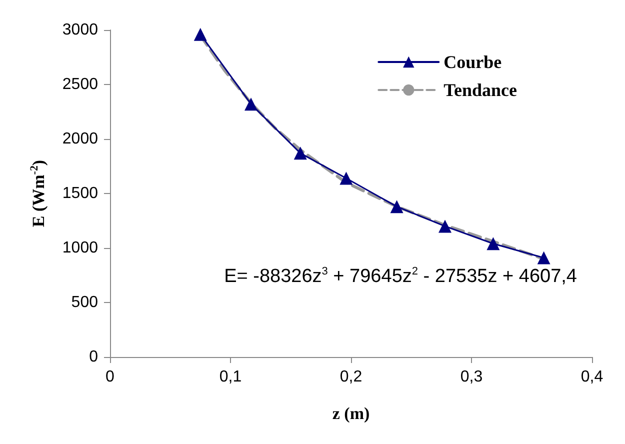  What do you see at coordinates (80, 84) in the screenshot?
I see `y-tick-label: 2500` at bounding box center [80, 84].